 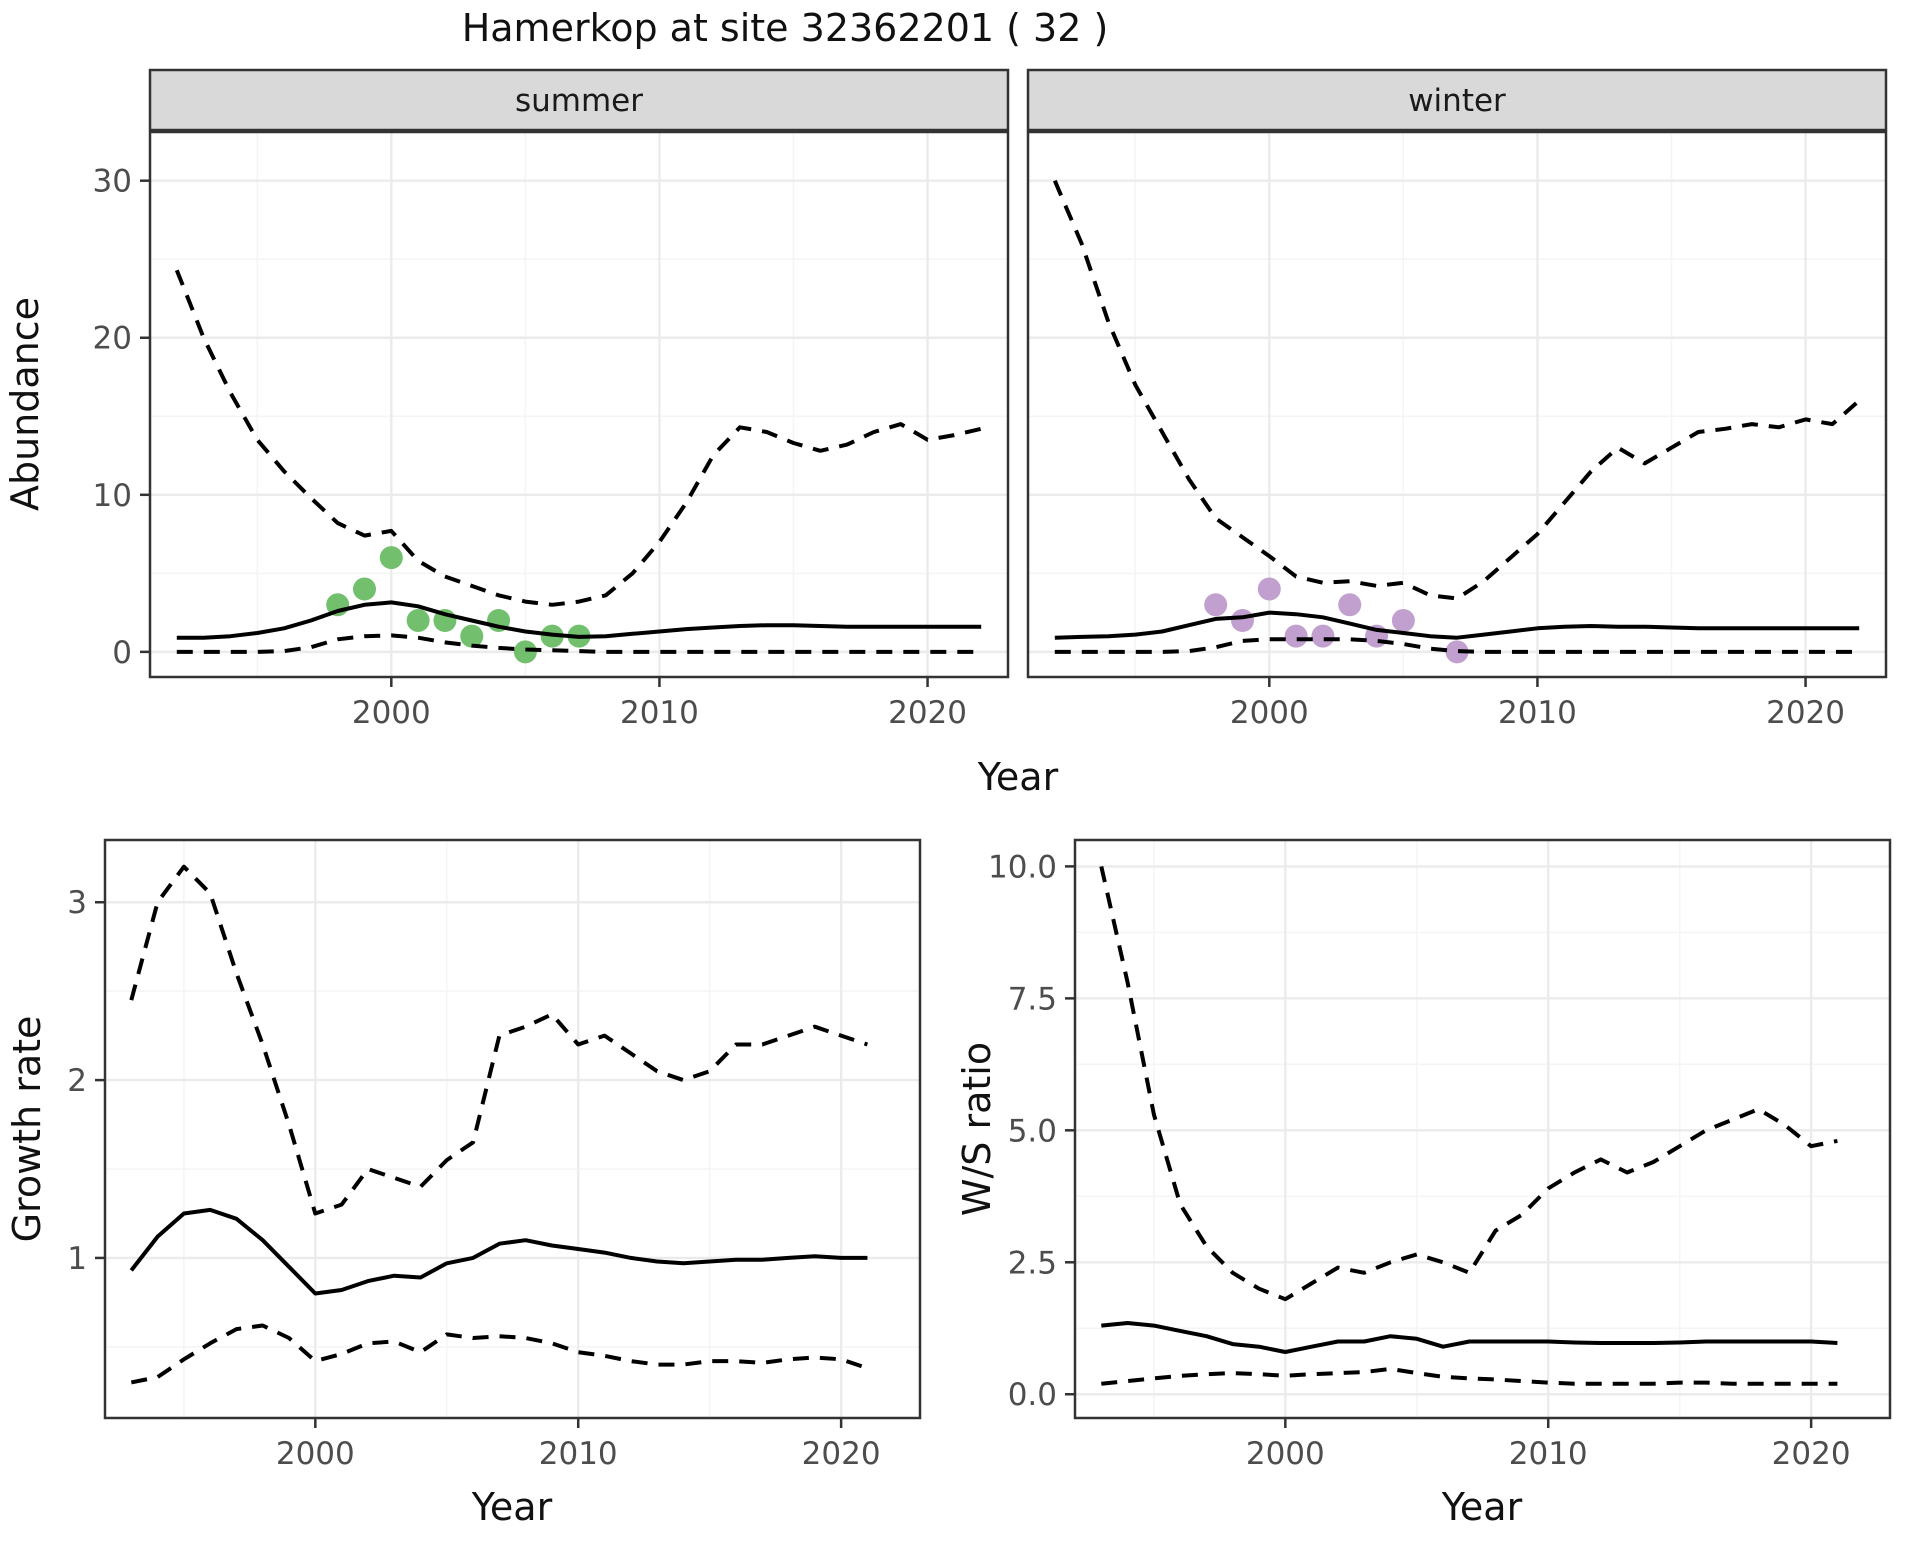 What do you see at coordinates (1032, 999) in the screenshot?
I see `y-axis-tick-label: 7.5` at bounding box center [1032, 999].